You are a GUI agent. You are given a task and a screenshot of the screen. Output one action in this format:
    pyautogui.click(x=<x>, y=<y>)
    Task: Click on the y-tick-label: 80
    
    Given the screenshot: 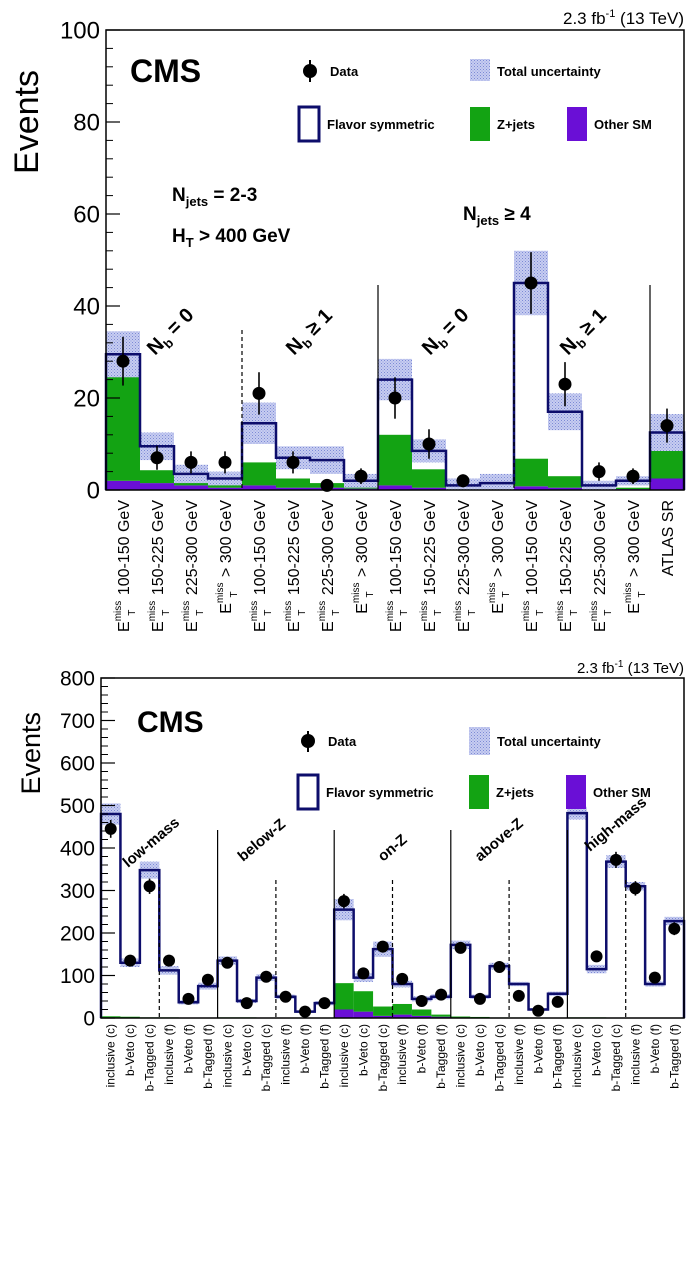 What is the action you would take?
    pyautogui.click(x=86, y=123)
    